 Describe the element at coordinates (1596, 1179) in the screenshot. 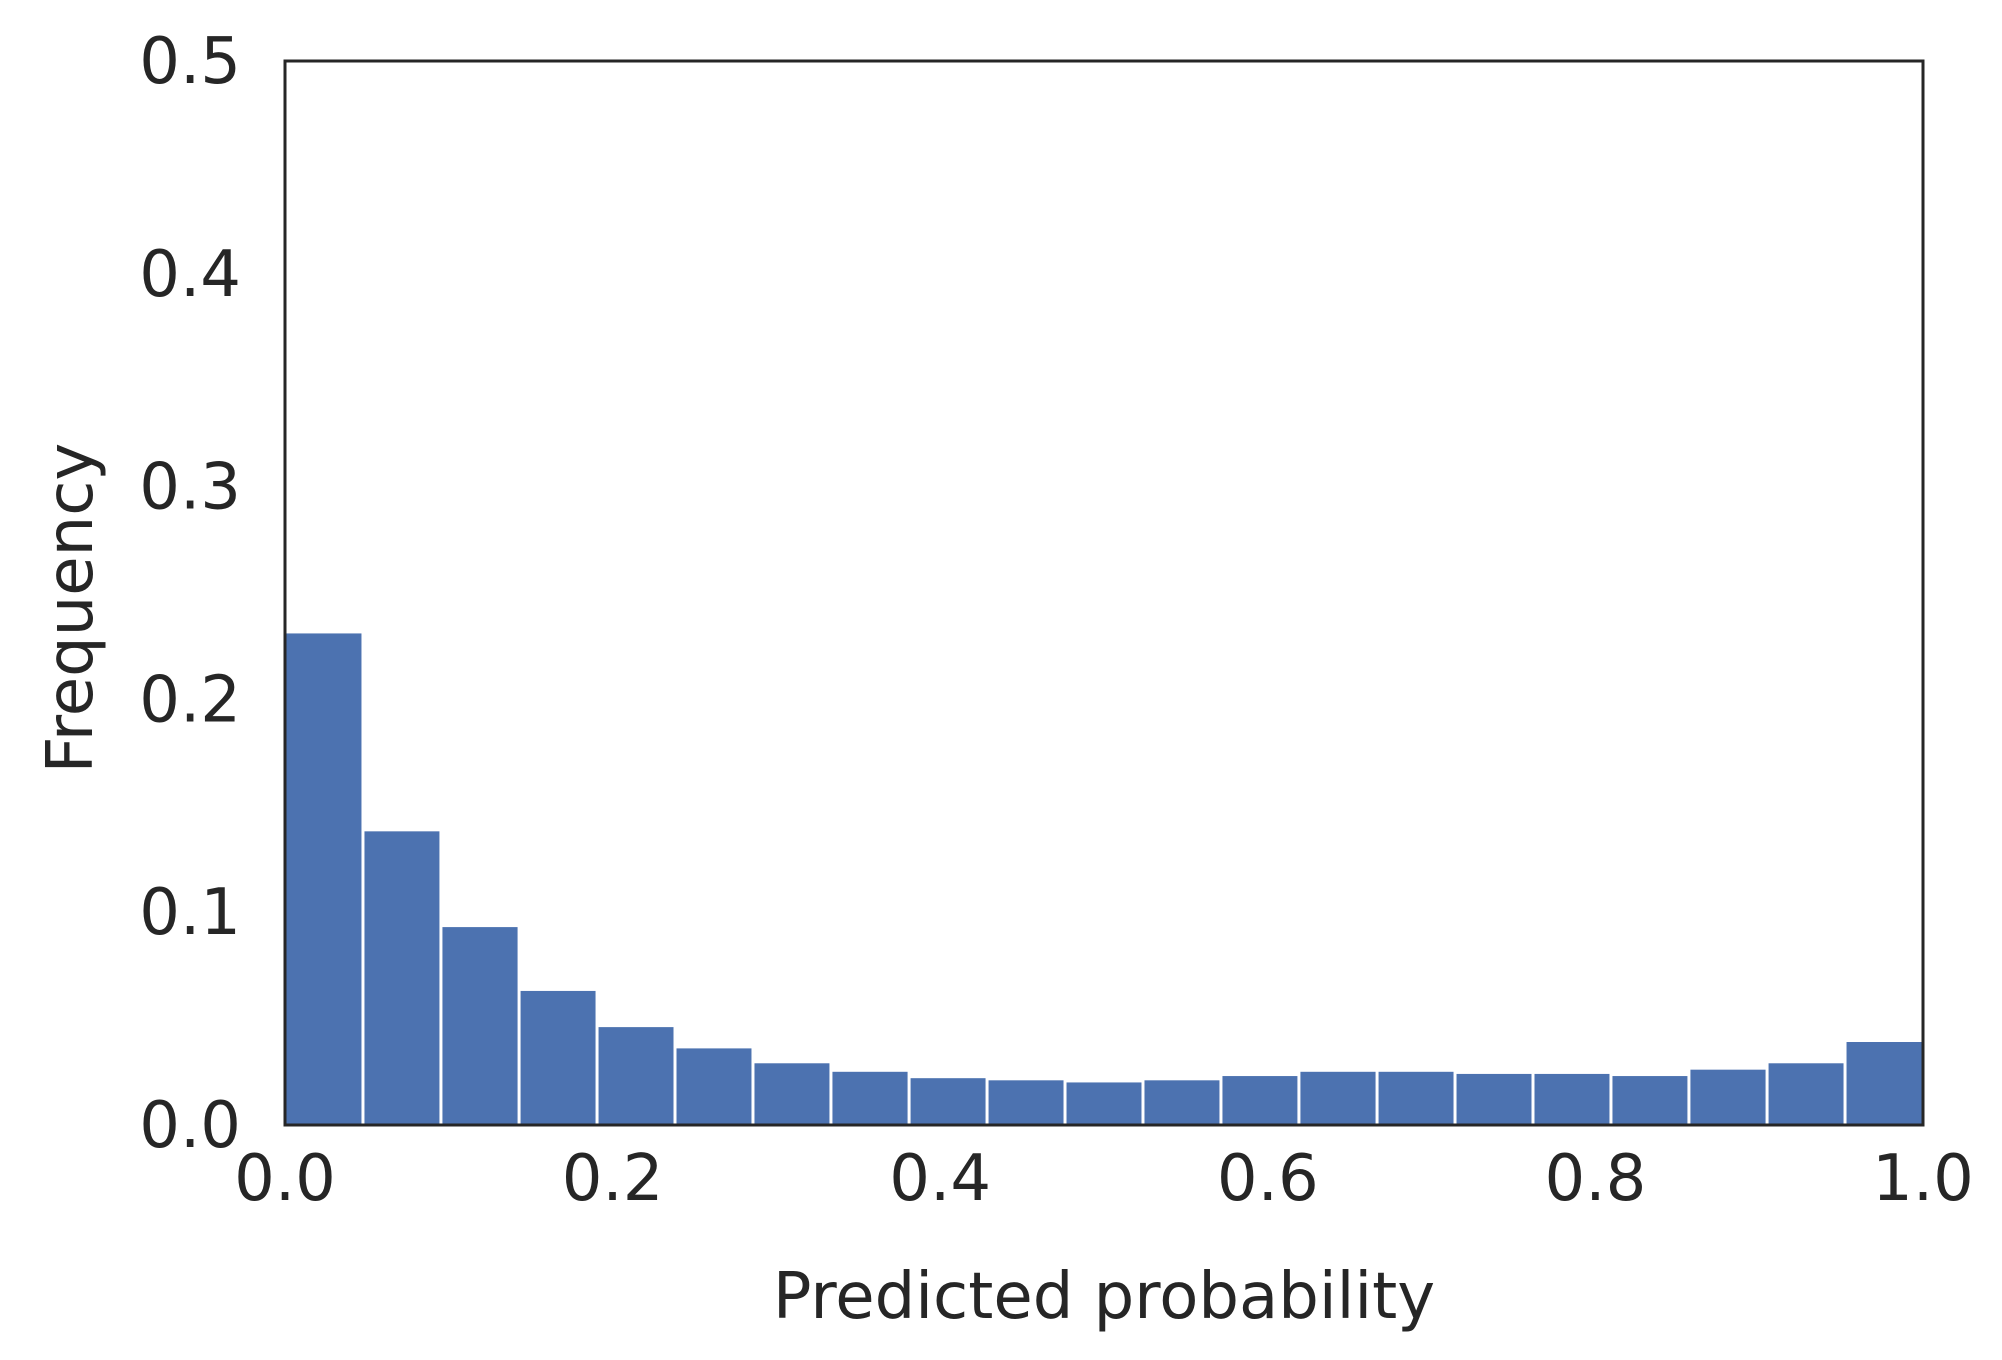

I see `x-tick-label: 0.8` at that location.